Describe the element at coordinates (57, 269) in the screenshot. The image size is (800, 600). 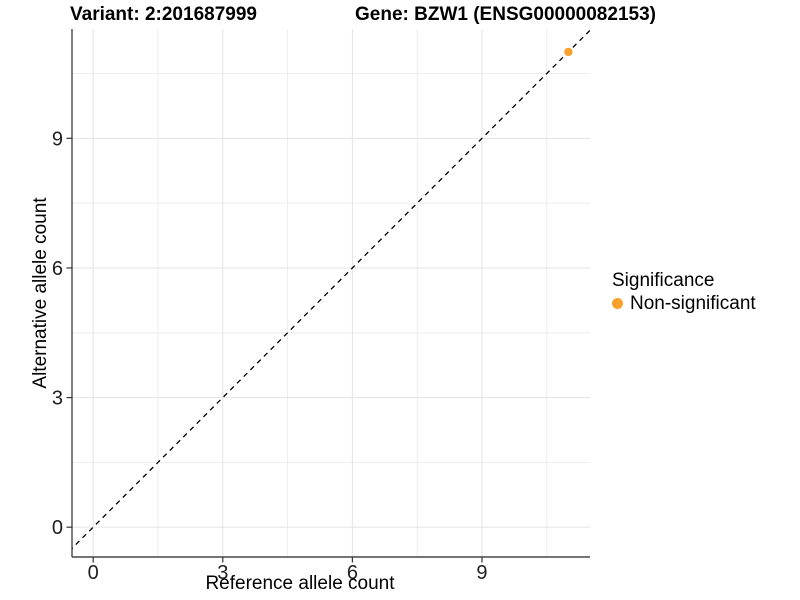
I see `y-tick-label: 6` at that location.